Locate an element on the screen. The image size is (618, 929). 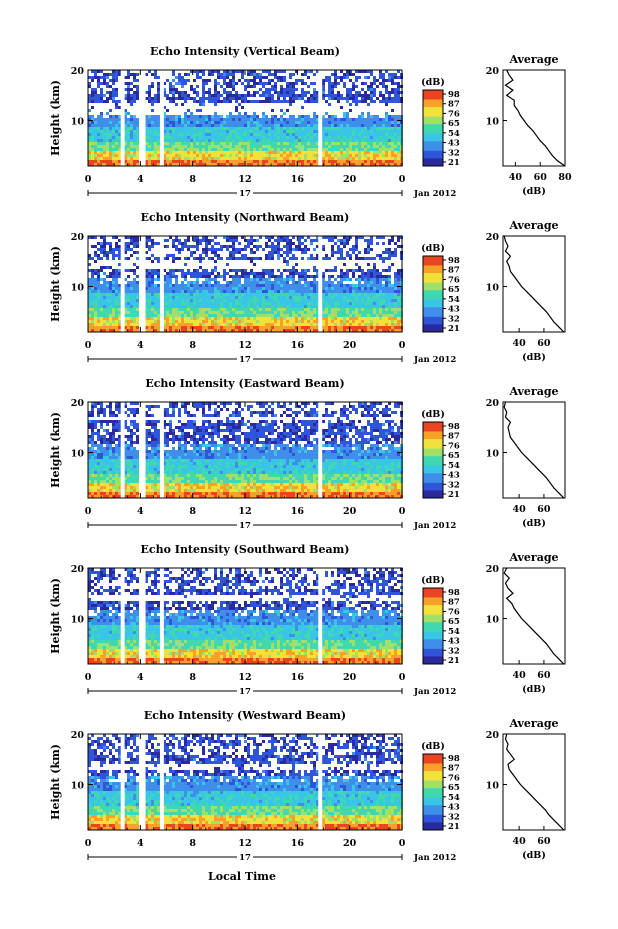
colorbar-tick-label: 65 is located at coordinates (454, 622).